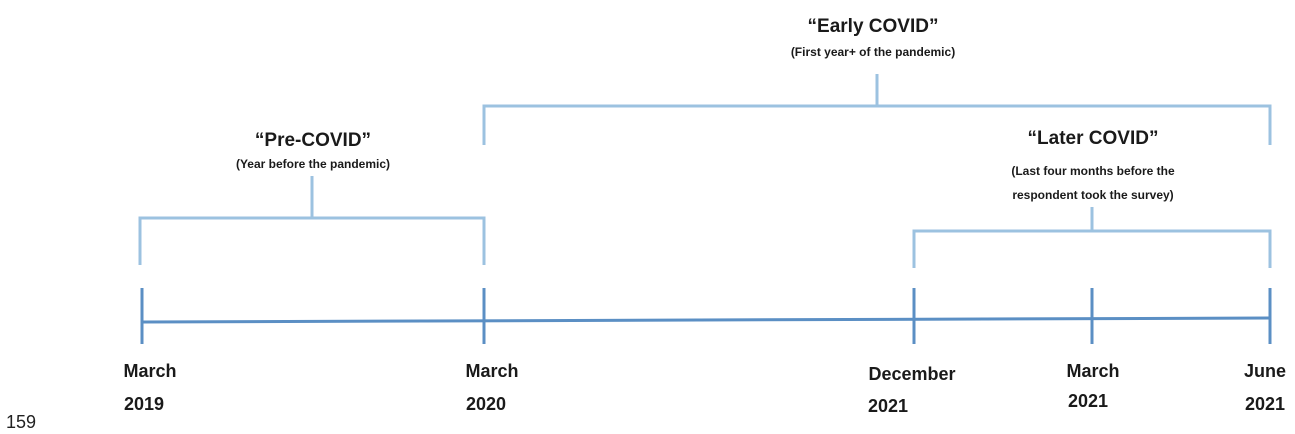  I want to click on early-covid-title: “Early COVID”, so click(873, 26).